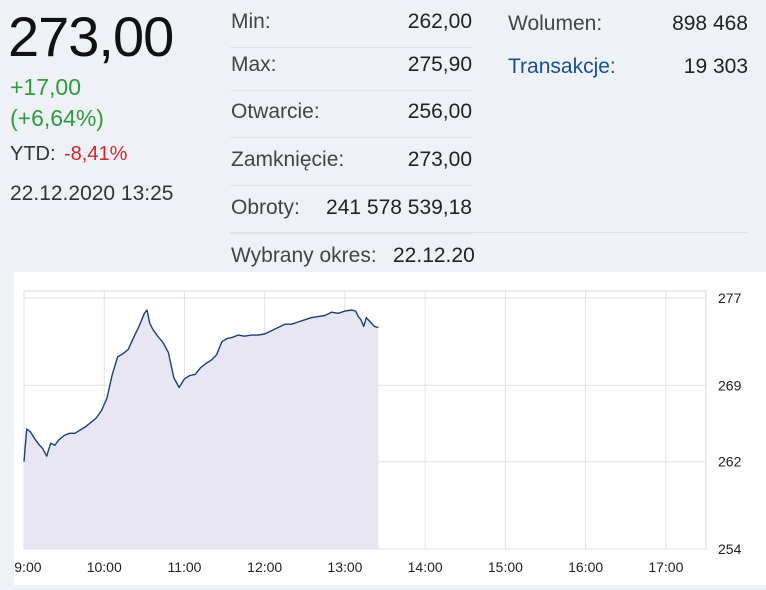  Describe the element at coordinates (351, 67) in the screenshot. I see `stat-max: Max: 275,90` at that location.